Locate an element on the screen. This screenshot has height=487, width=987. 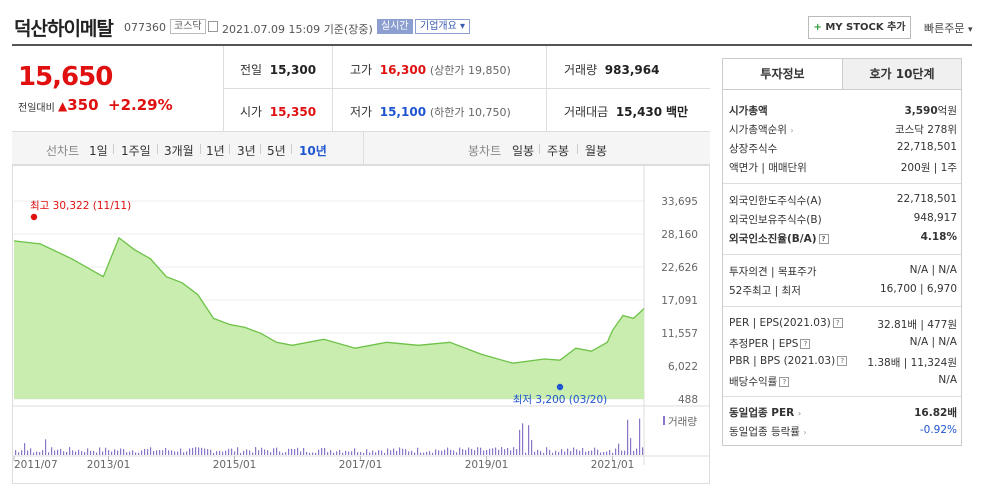
sector-per-row: 동일업종 PER › 16.82배 is located at coordinates (843, 413).